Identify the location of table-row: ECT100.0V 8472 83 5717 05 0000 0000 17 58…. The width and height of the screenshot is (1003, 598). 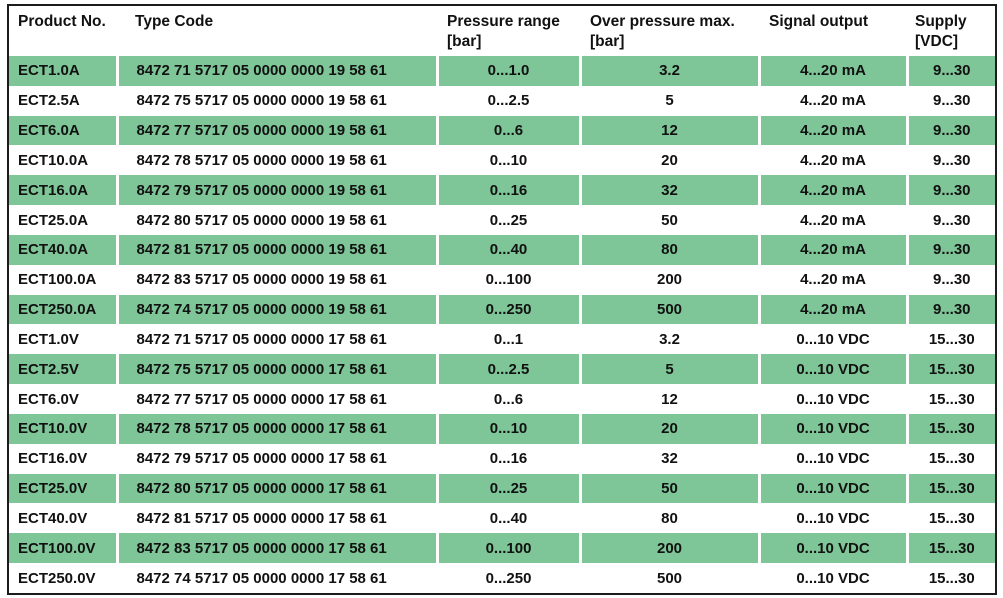
(502, 548).